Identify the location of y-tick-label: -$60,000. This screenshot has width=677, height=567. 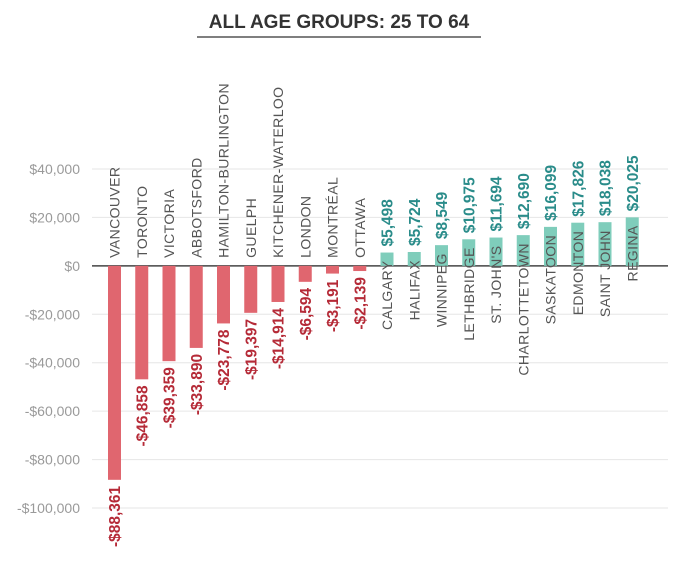
(52, 411).